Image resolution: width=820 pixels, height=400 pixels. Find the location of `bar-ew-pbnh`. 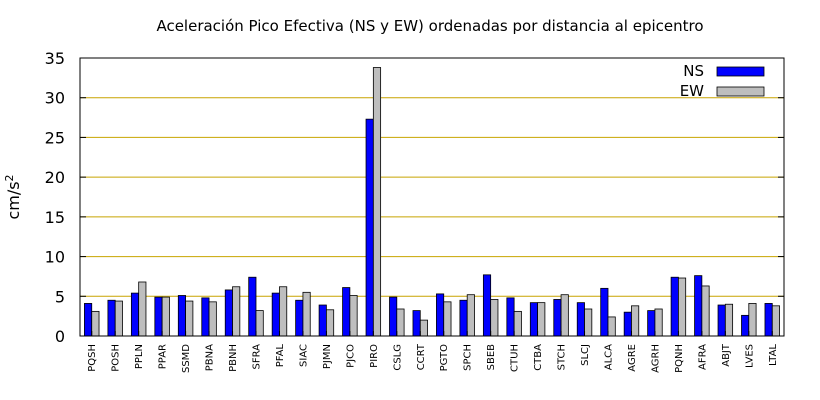

bar-ew-pbnh is located at coordinates (236, 311).